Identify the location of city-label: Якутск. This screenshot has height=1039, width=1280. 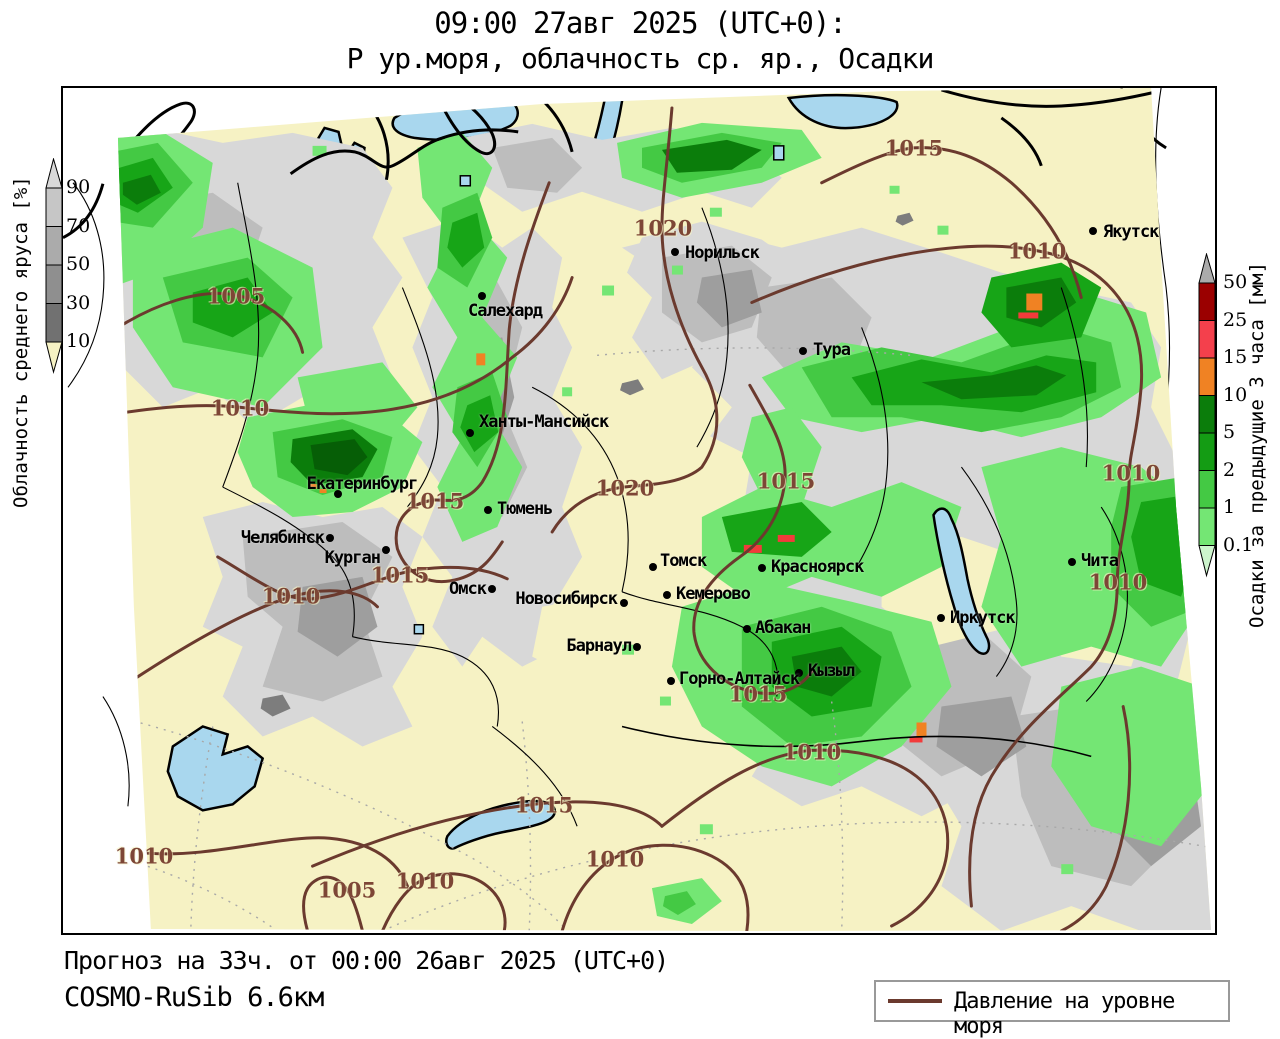
(1131, 232).